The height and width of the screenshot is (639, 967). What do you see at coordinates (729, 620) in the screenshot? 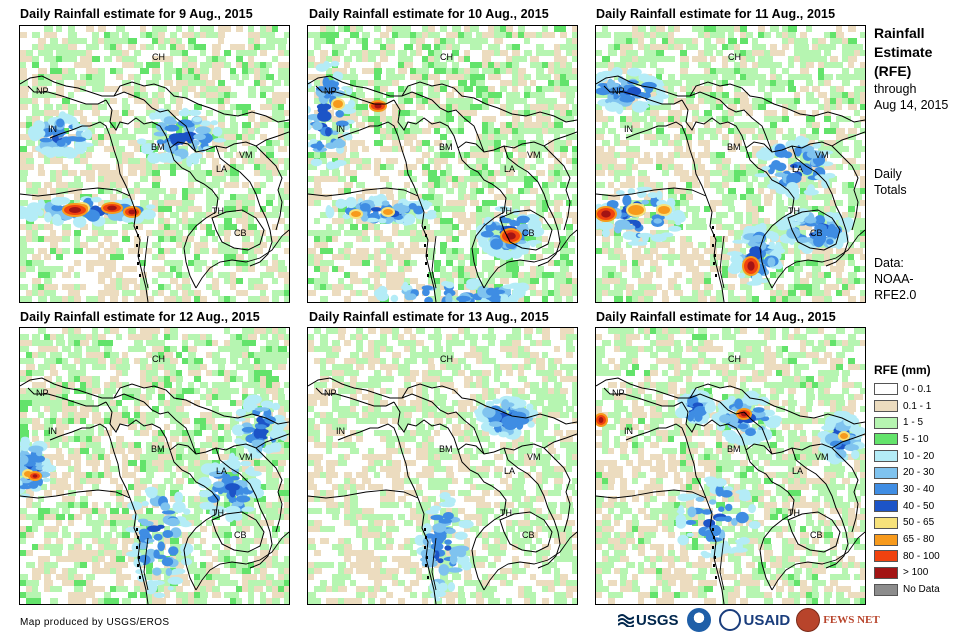
I see `usaid-seal-icon` at bounding box center [729, 620].